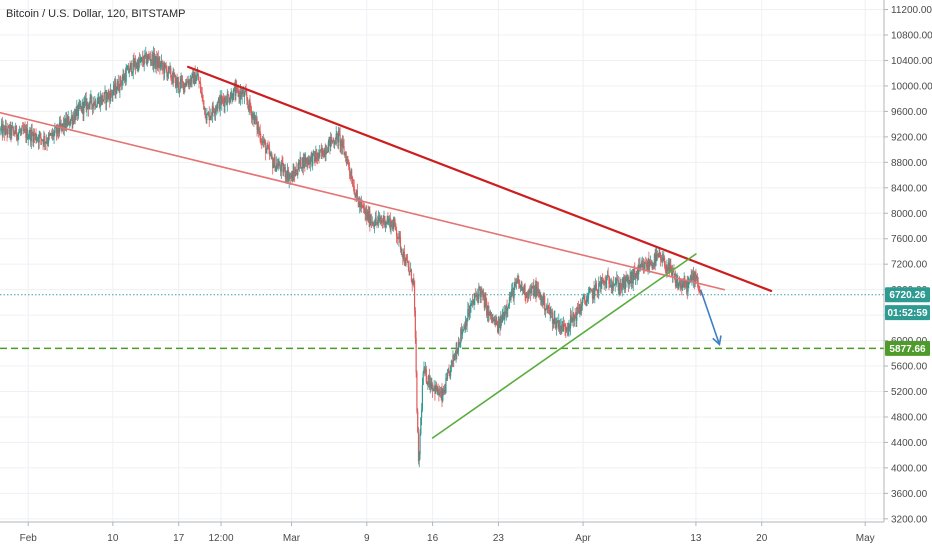 The height and width of the screenshot is (550, 932). What do you see at coordinates (907, 295) in the screenshot?
I see `price-badge-label: 6720.26` at bounding box center [907, 295].